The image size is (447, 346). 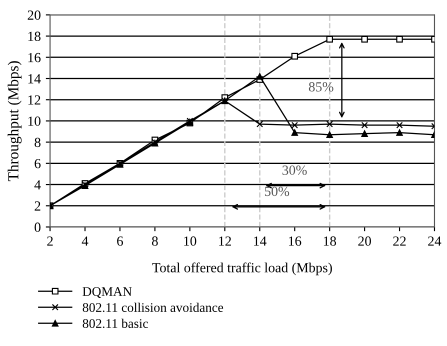 What do you see at coordinates (120, 241) in the screenshot?
I see `x-tick-label: 6` at bounding box center [120, 241].